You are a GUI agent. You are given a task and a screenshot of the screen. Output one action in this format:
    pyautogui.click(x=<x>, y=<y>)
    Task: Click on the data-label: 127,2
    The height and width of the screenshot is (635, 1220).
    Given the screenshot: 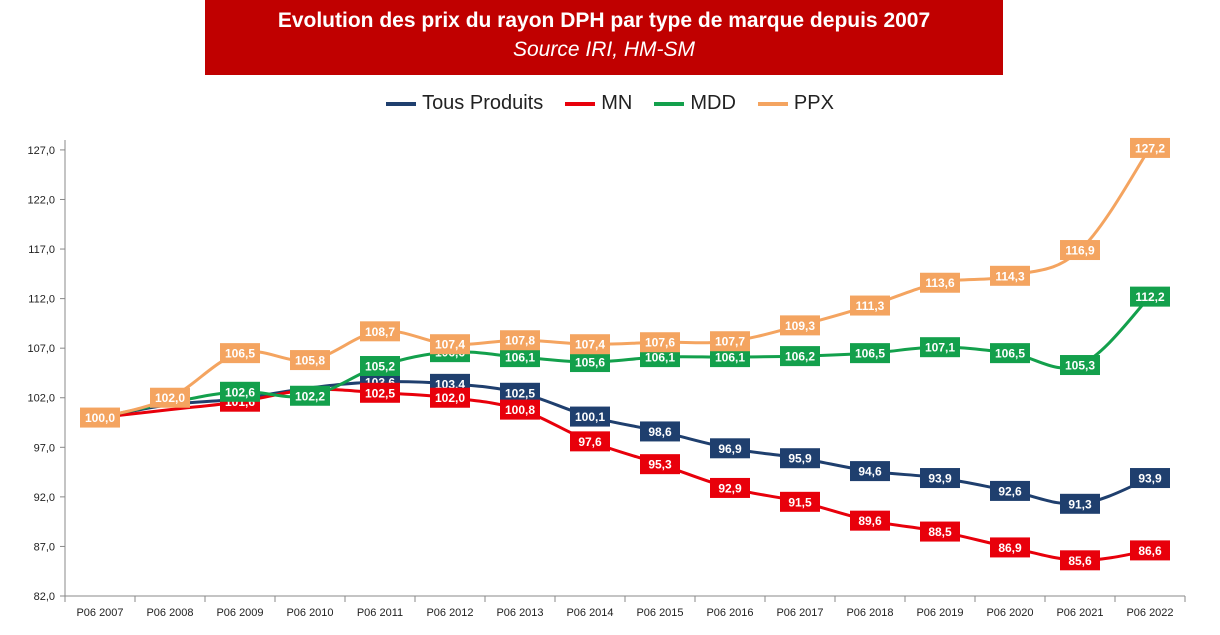 What is the action you would take?
    pyautogui.click(x=1150, y=148)
    